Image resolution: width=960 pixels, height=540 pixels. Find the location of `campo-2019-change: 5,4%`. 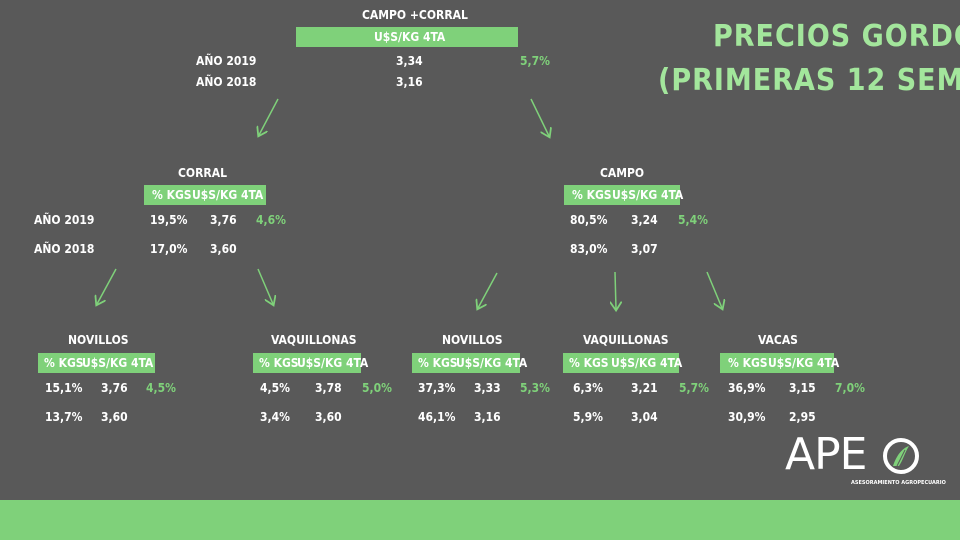

campo-2019-change: 5,4% is located at coordinates (693, 220).